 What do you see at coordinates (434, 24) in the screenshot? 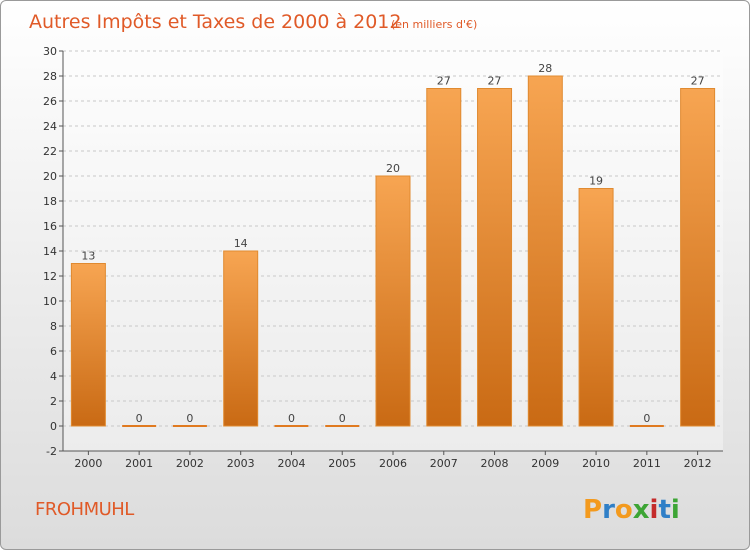
I see `chart-subtitle: (en milliers d'€)` at bounding box center [434, 24].